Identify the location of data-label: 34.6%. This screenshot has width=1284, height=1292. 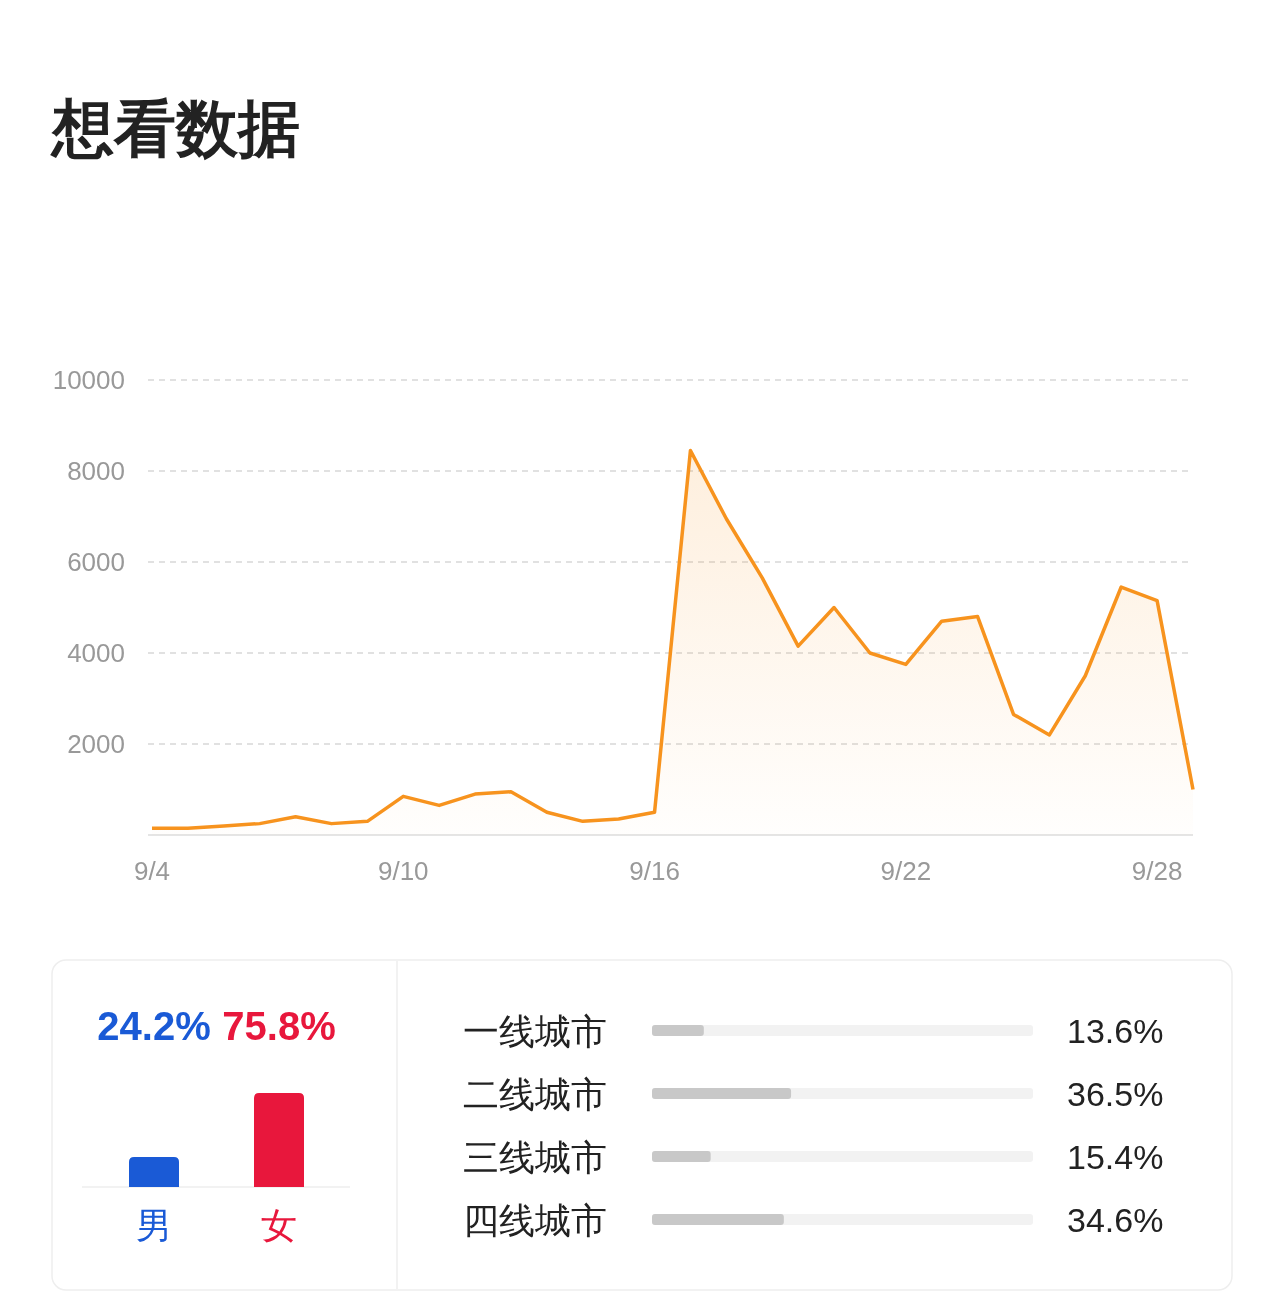
(1115, 1220).